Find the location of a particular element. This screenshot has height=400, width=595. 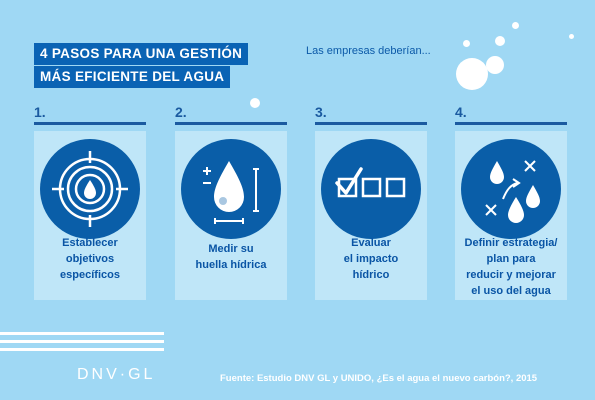

target-water-drop-icon is located at coordinates (90, 189).